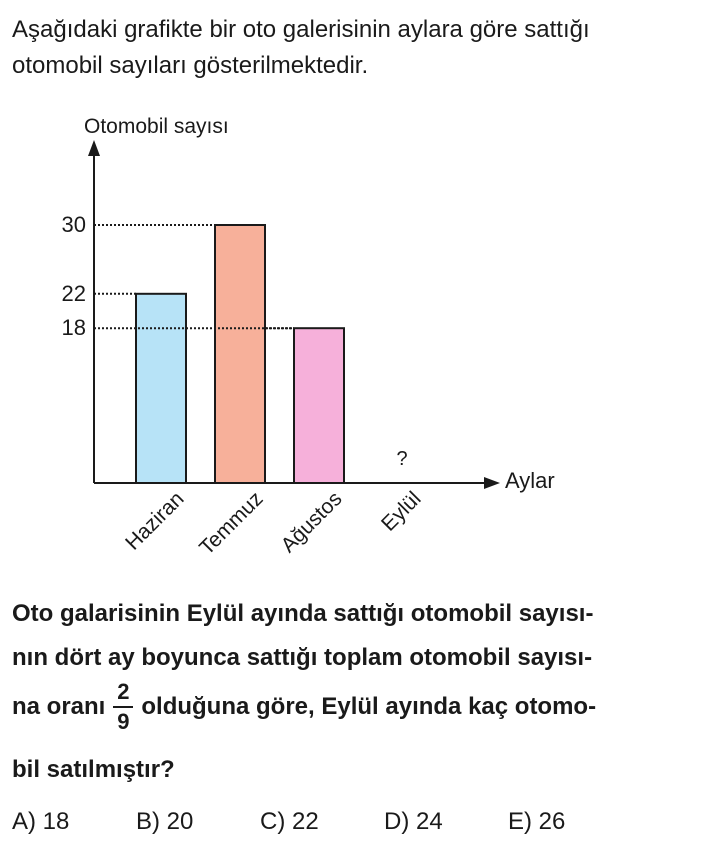  I want to click on y-axis-label: Otomobil sayısı, so click(156, 126).